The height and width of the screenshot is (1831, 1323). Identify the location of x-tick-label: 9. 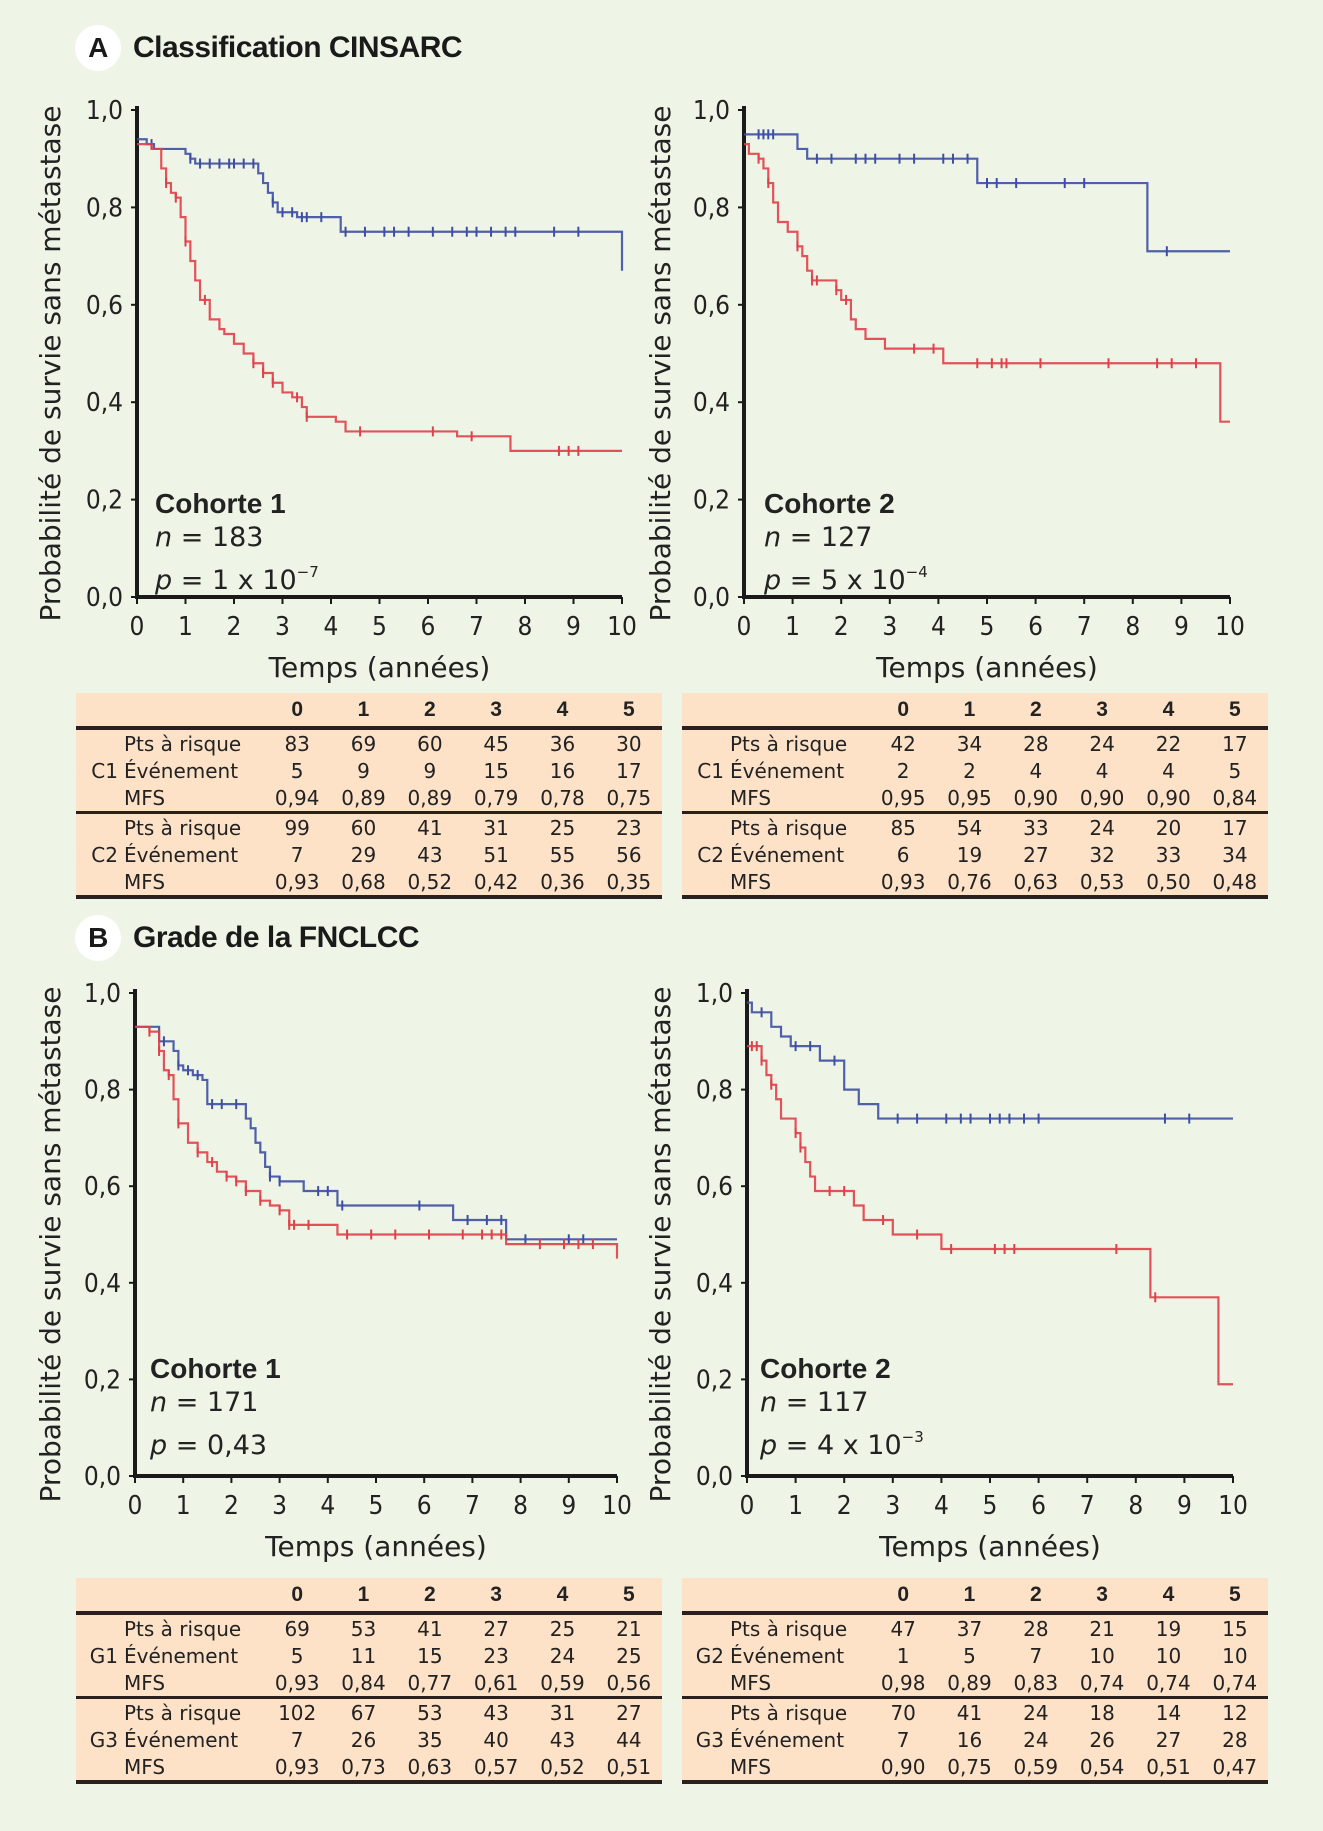
(1181, 627).